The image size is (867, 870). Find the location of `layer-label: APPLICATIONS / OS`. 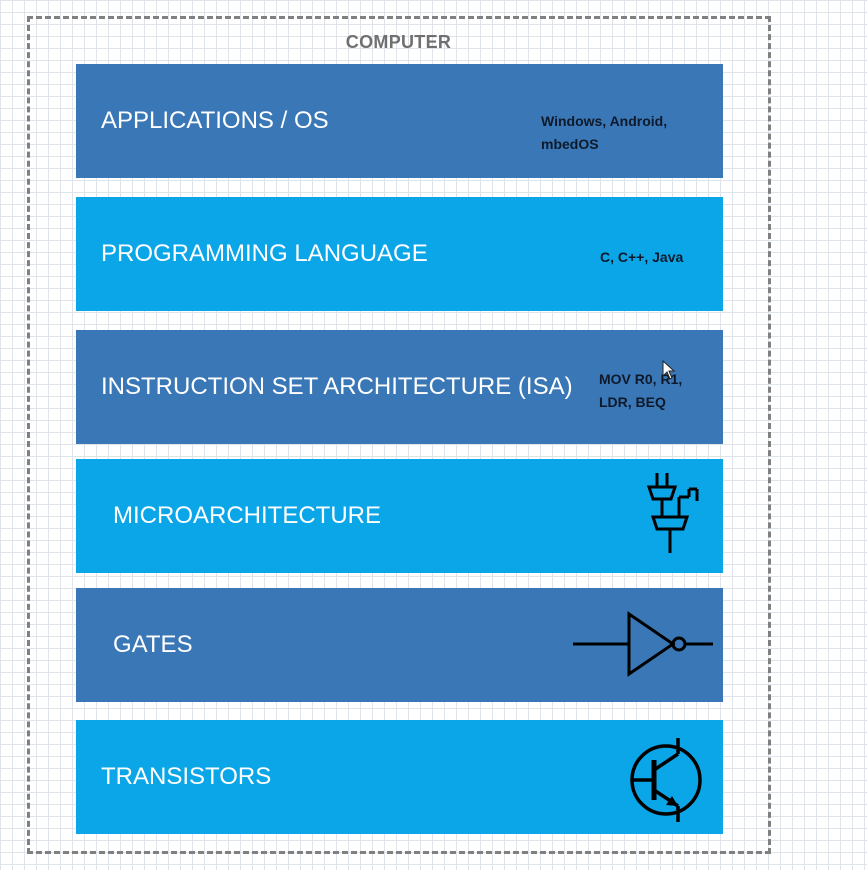

layer-label: APPLICATIONS / OS is located at coordinates (215, 120).